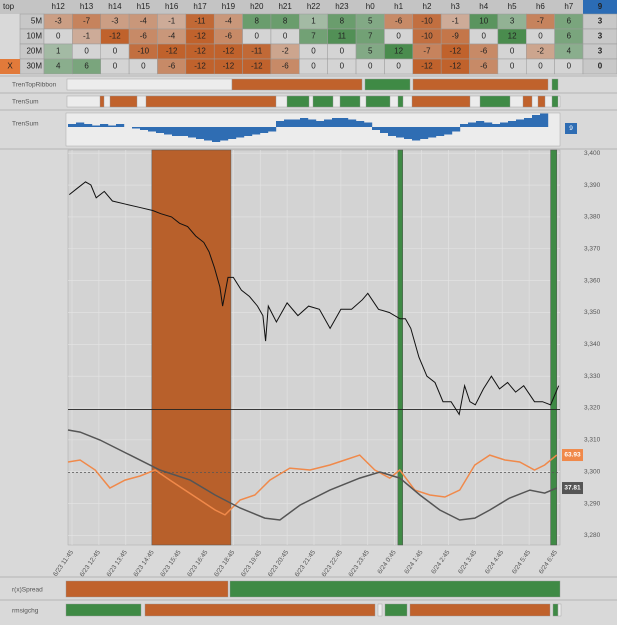 This screenshot has height=625, width=617. Describe the element at coordinates (342, 21) in the screenshot. I see `cell-value: 8` at that location.